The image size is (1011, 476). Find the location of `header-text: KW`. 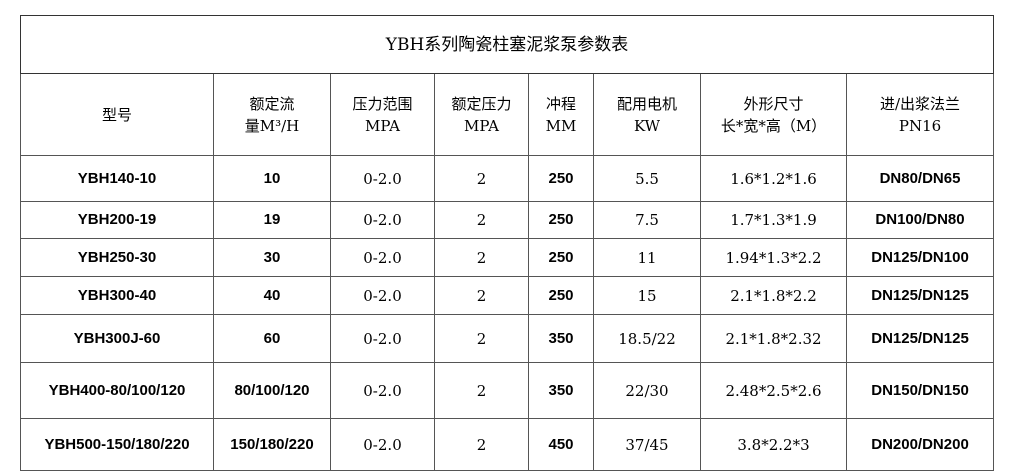

header-text: KW is located at coordinates (647, 125).